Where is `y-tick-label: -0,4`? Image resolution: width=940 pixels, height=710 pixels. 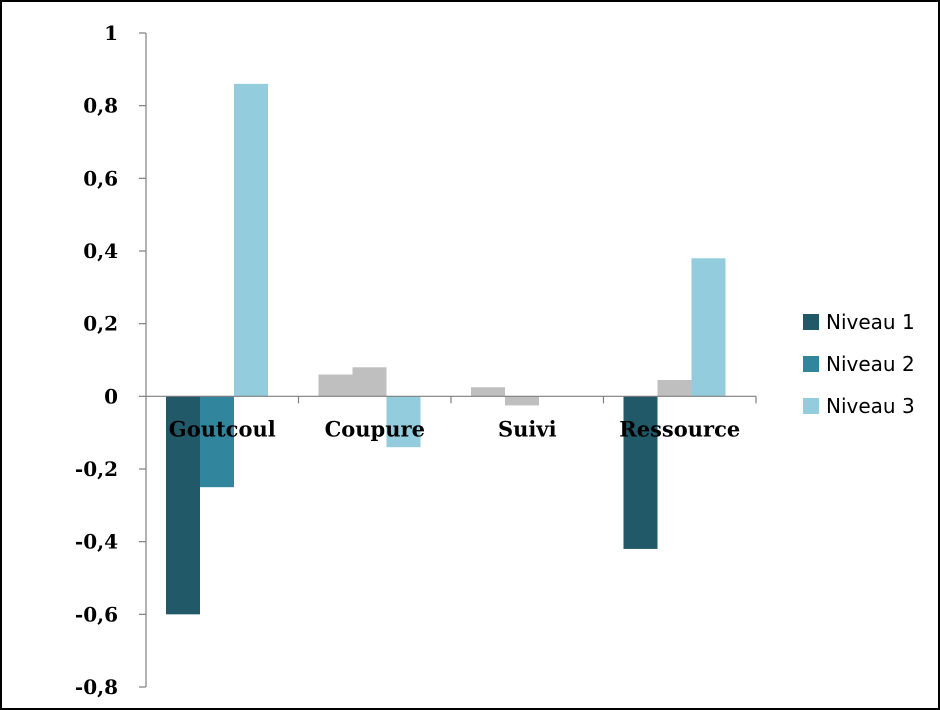 y-tick-label: -0,4 is located at coordinates (96, 542).